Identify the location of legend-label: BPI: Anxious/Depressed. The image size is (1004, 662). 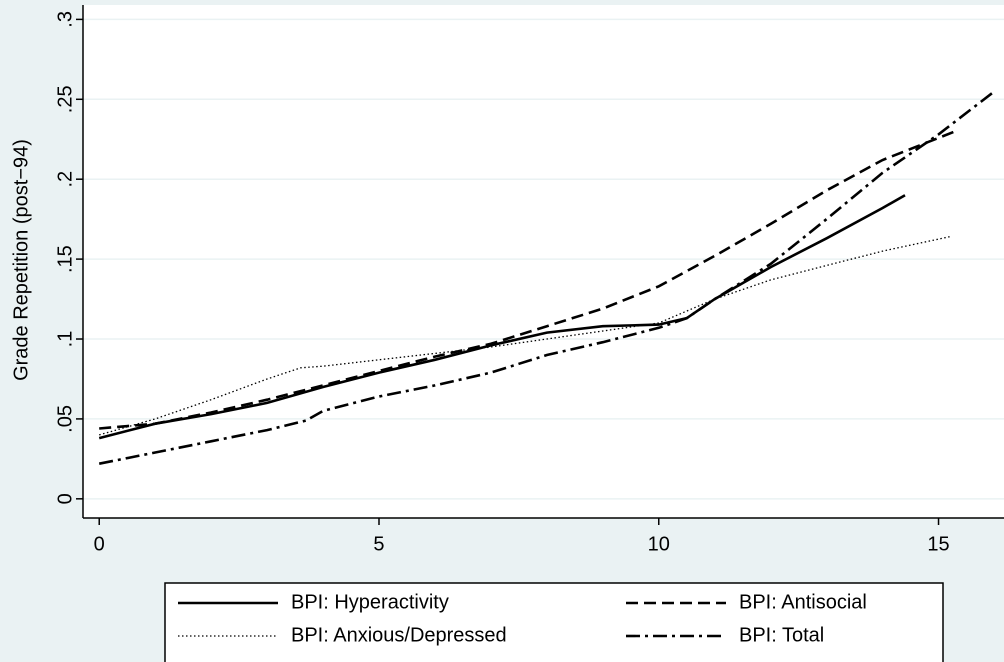
(399, 635).